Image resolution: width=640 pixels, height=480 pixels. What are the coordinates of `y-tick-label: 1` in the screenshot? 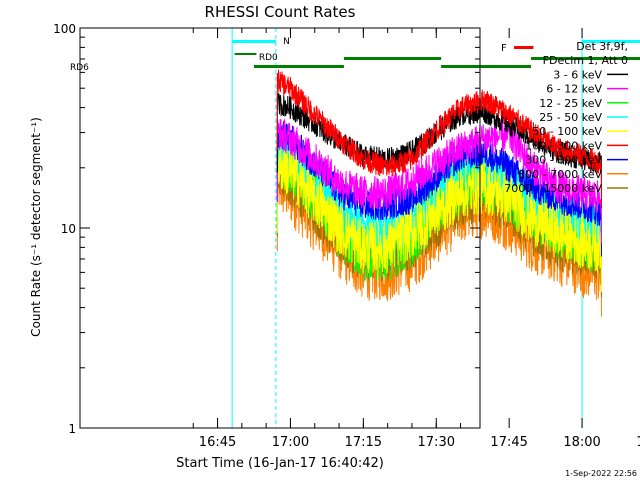 It's located at (72, 429).